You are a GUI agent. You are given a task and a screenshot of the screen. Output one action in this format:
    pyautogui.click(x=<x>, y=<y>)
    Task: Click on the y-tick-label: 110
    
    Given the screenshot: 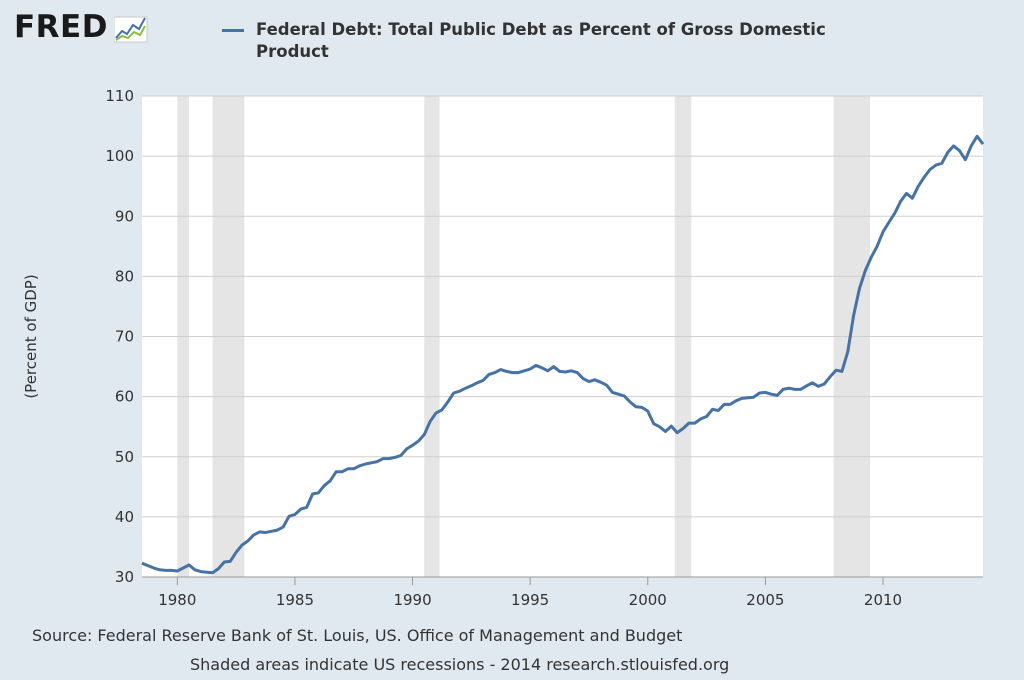 What is the action you would take?
    pyautogui.click(x=119, y=96)
    